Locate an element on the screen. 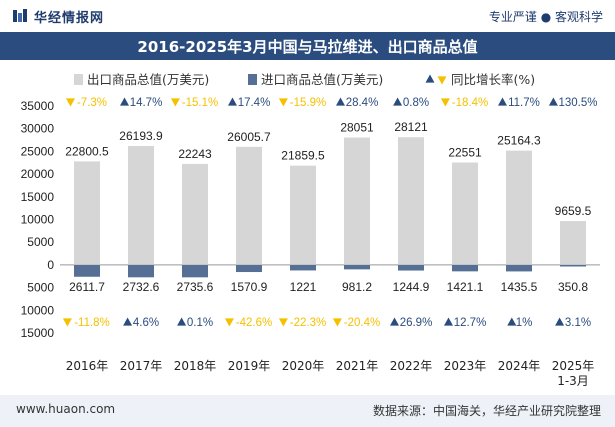  import-growth-label: 12.7% is located at coordinates (470, 323).